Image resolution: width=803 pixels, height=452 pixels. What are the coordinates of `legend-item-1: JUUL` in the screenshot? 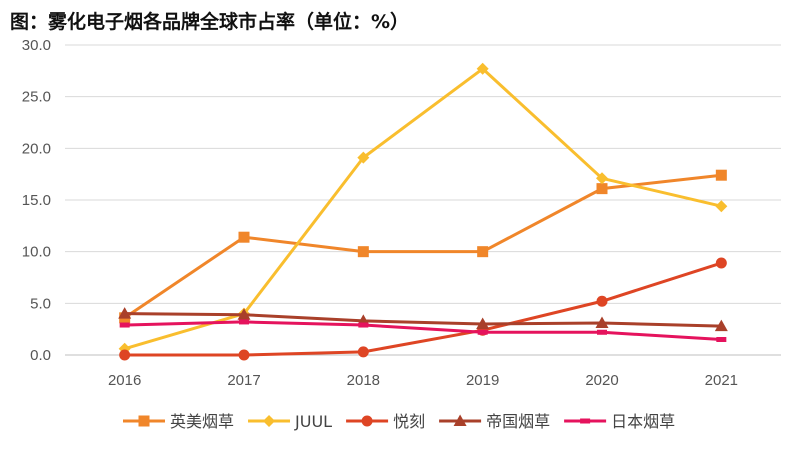 It's located at (290, 421).